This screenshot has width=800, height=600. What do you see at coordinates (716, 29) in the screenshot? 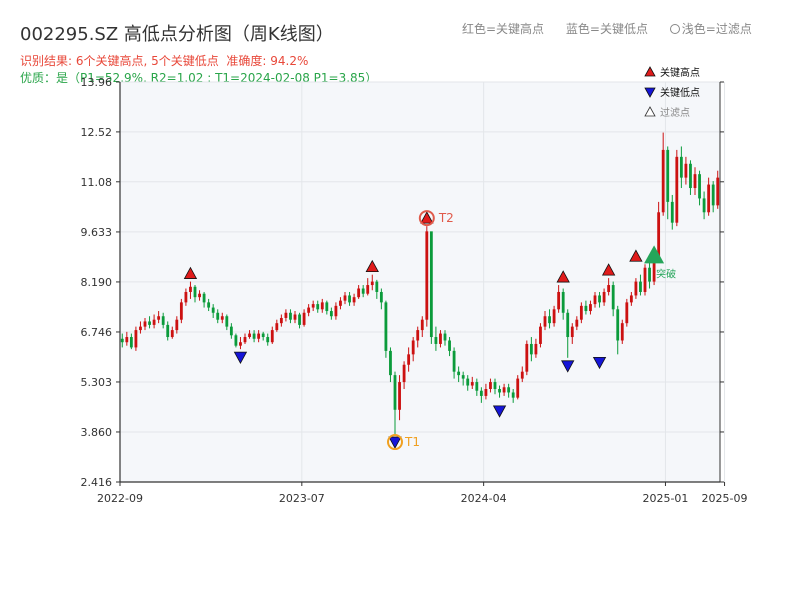
I see `legend-light-text: 浅色=过滤点` at bounding box center [716, 29].